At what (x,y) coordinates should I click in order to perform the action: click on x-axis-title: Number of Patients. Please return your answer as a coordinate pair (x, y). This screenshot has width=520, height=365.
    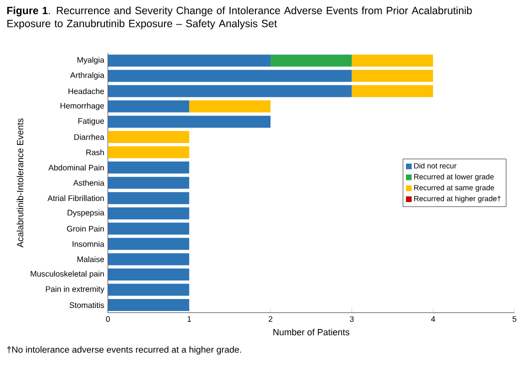
    Looking at the image, I should click on (311, 332).